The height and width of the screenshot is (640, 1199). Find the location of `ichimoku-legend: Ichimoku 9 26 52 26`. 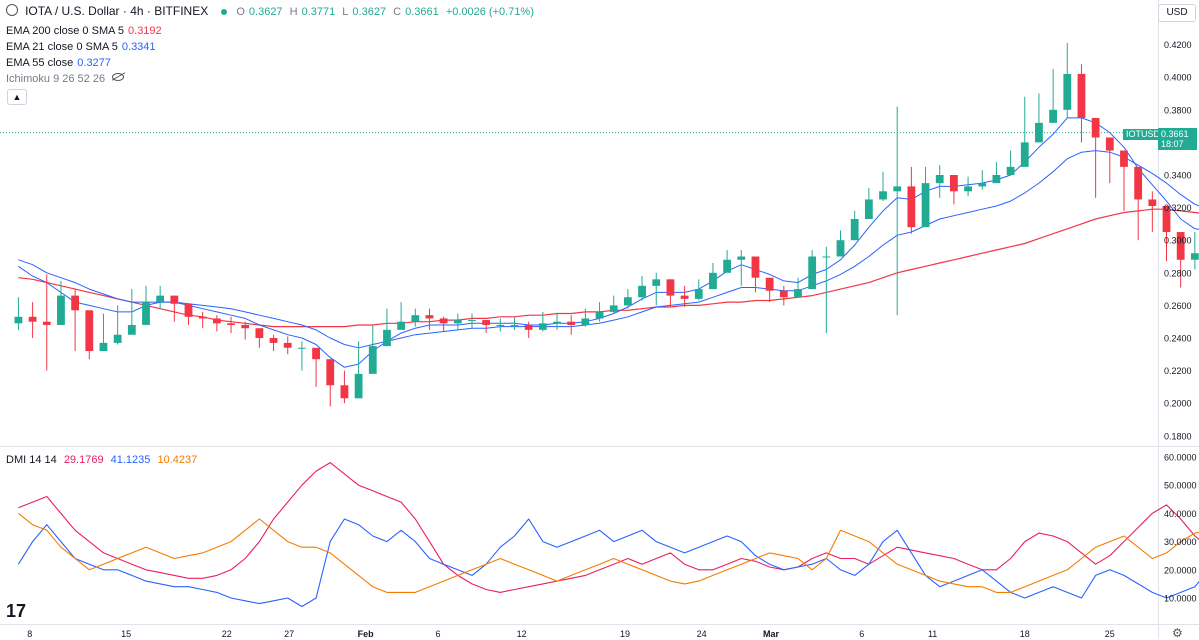

ichimoku-legend: Ichimoku 9 26 52 26 is located at coordinates (67, 79).